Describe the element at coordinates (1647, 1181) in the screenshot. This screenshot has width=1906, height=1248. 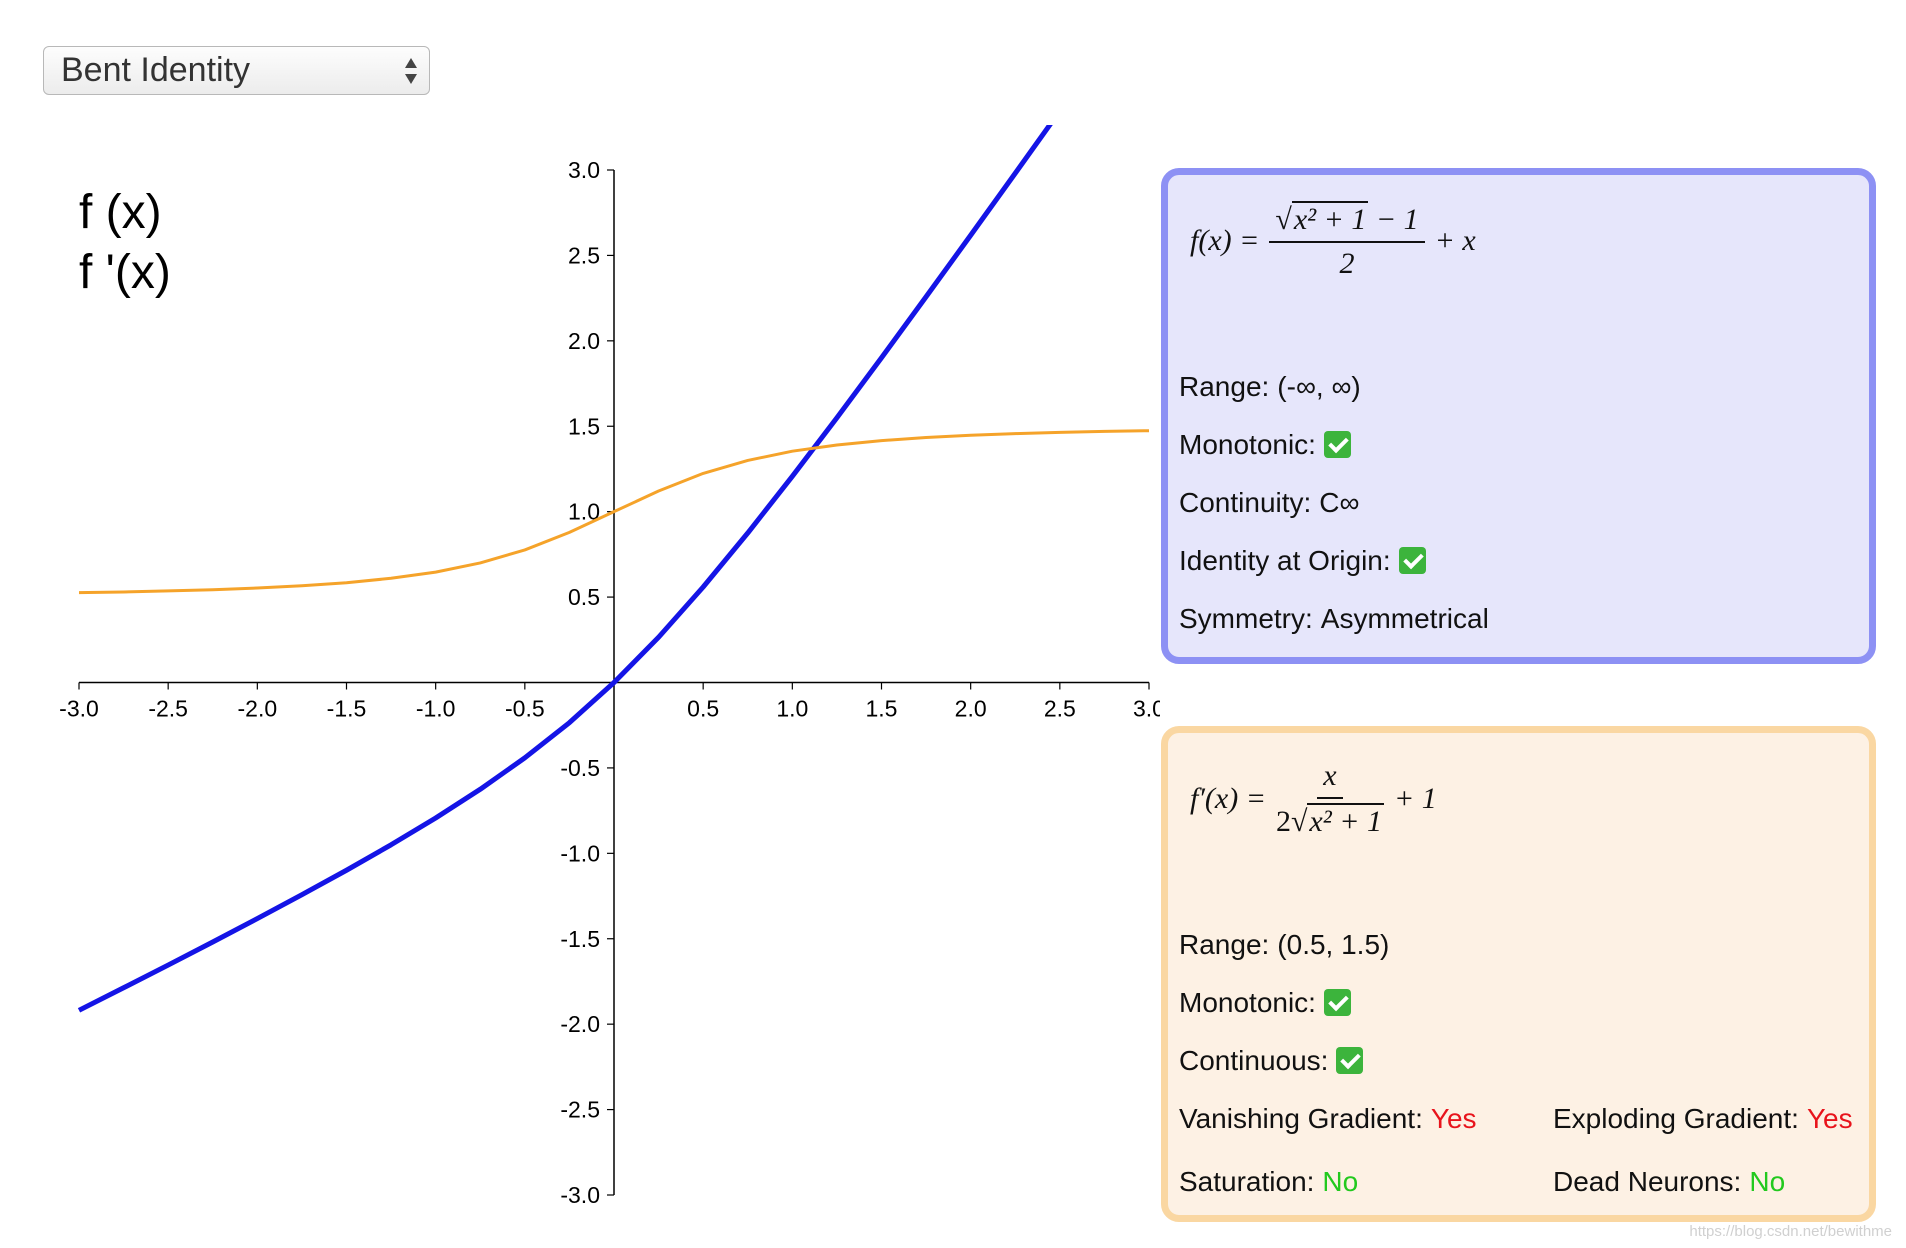
I see `property-label: Dead Neurons:` at that location.